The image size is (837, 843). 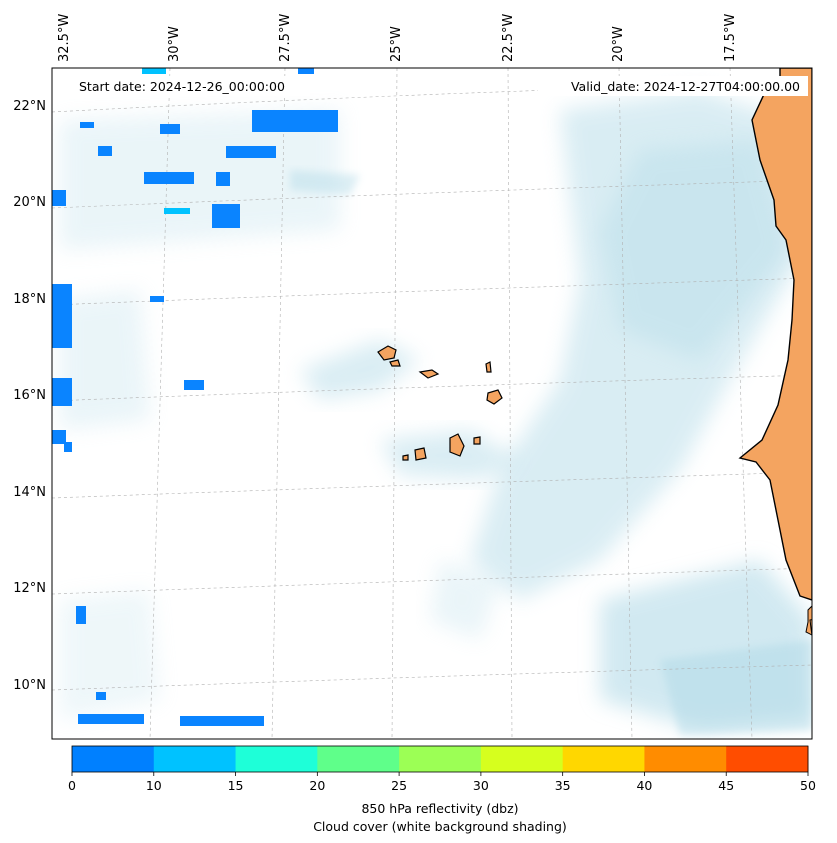 I want to click on lat-label: 16°N, so click(x=29, y=395).